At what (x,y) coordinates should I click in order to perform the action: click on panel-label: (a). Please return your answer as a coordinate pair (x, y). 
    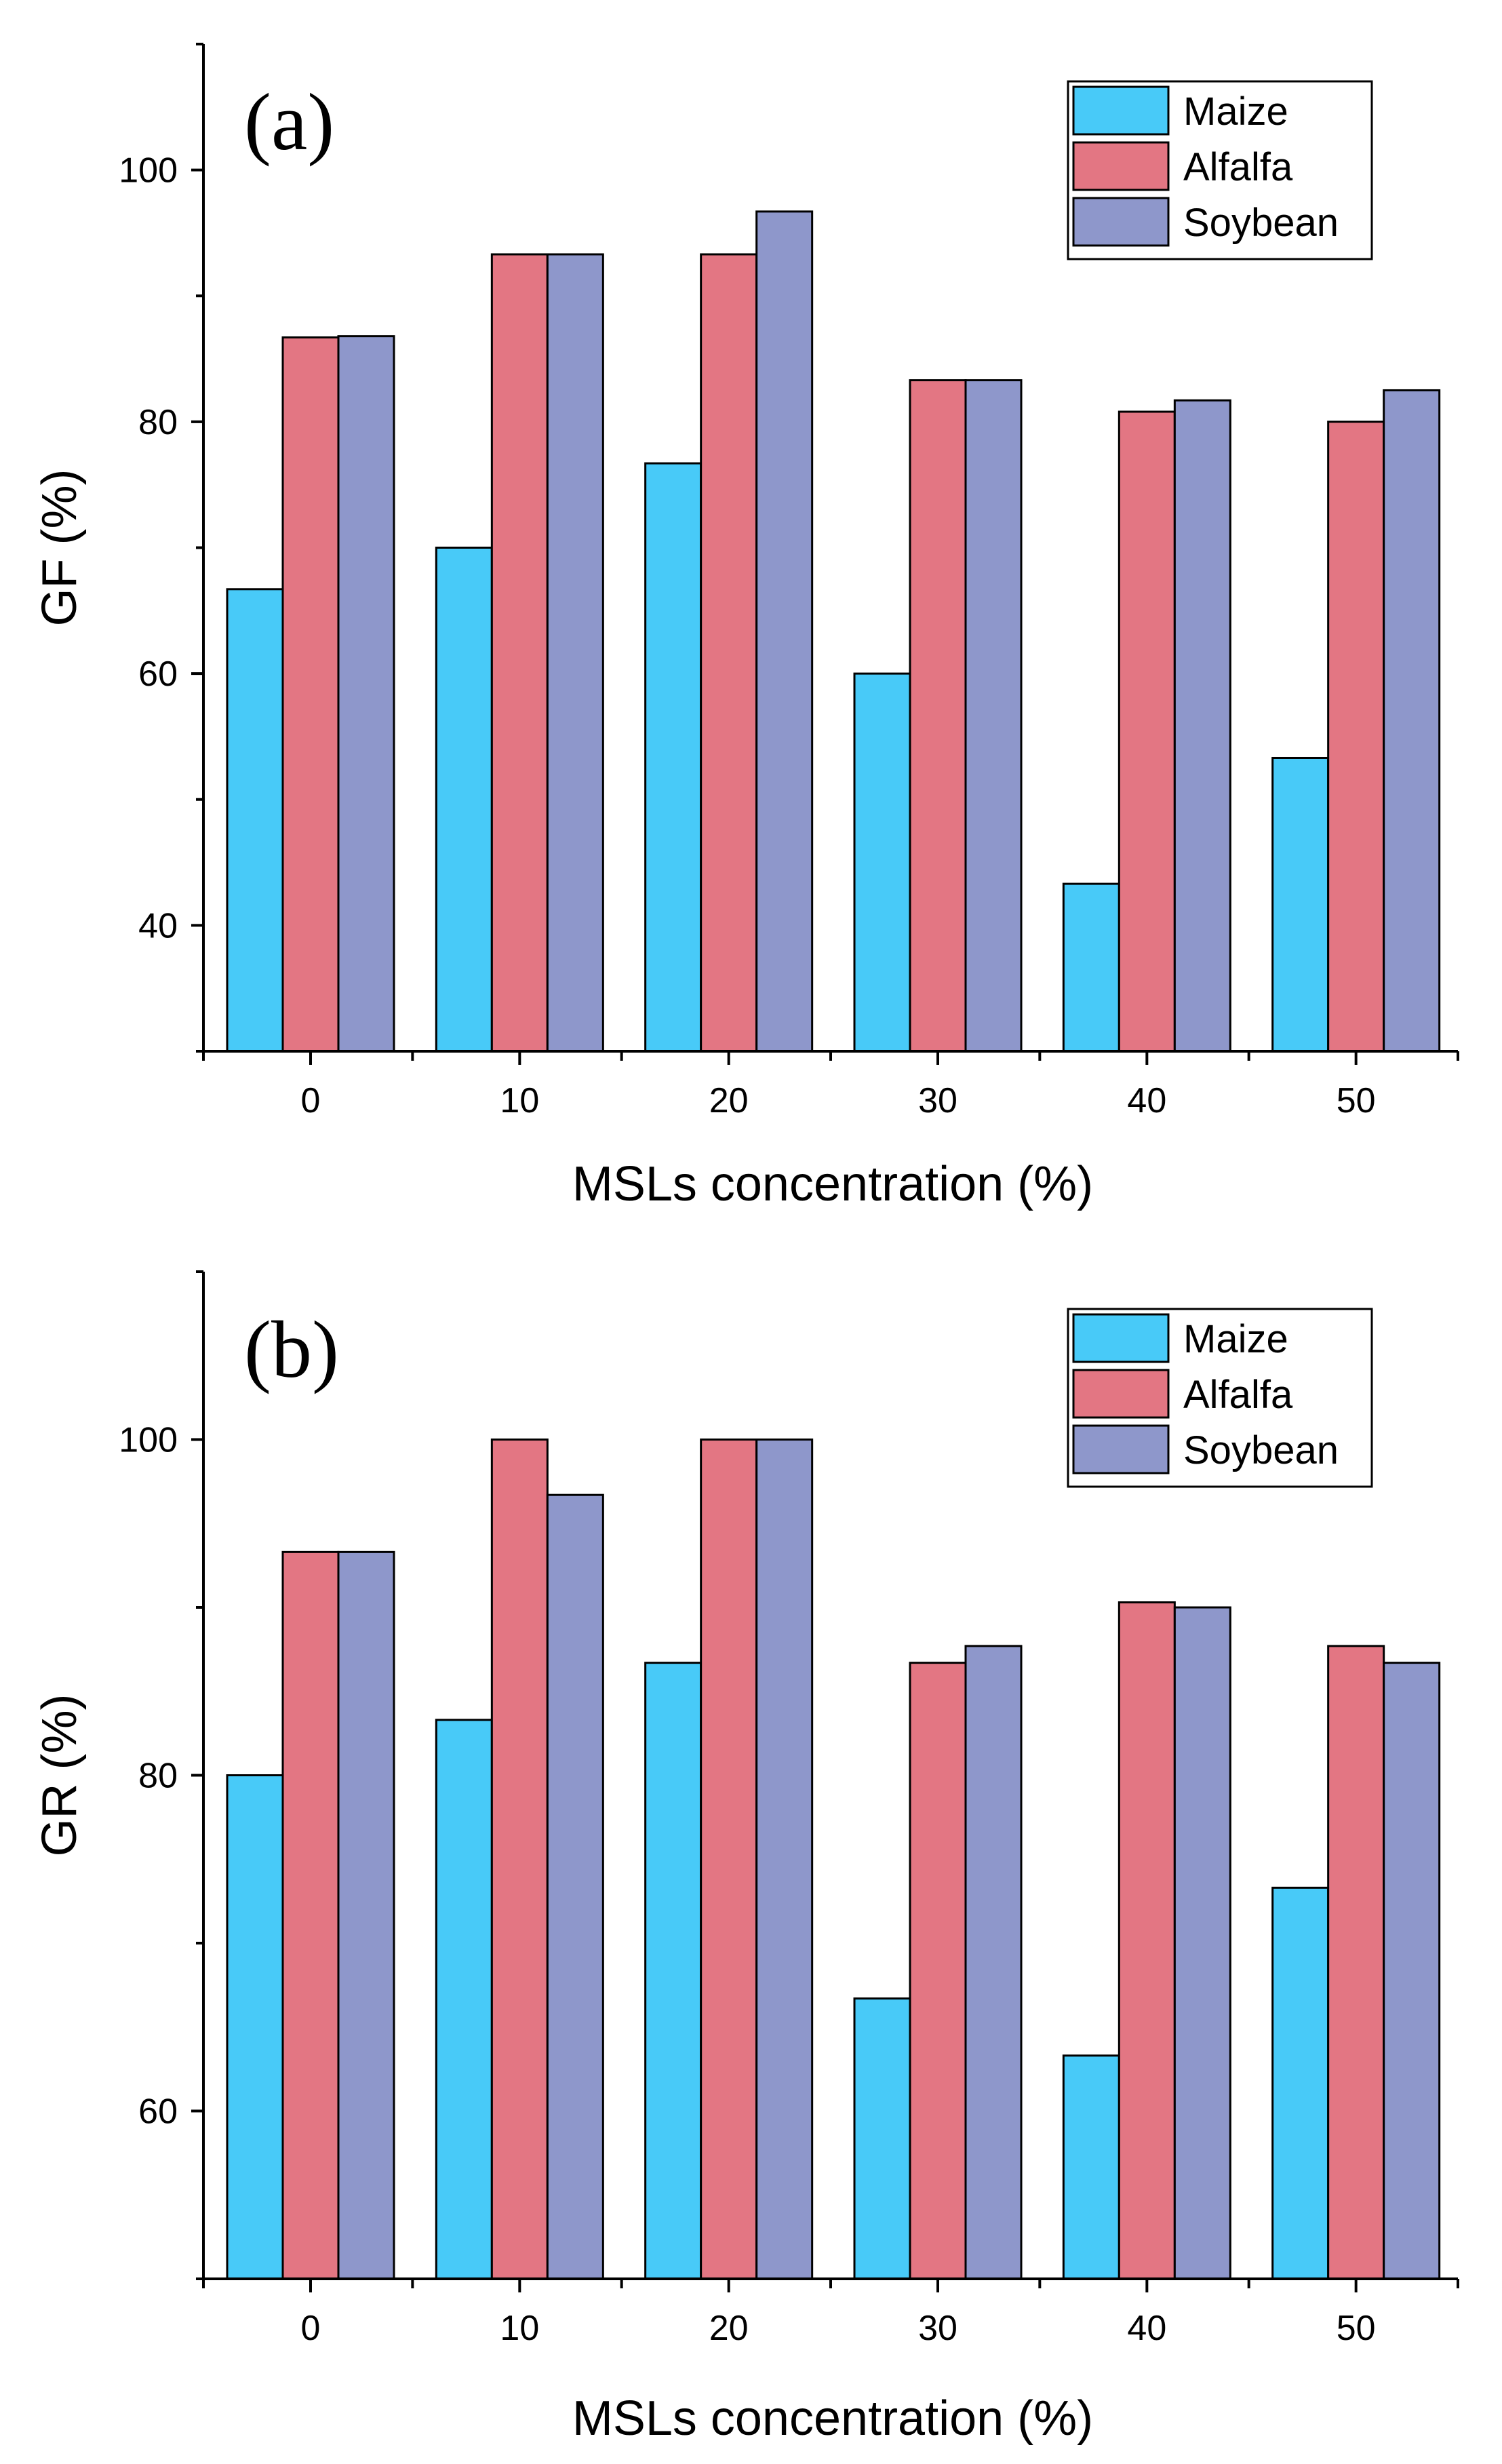
    Looking at the image, I should click on (289, 122).